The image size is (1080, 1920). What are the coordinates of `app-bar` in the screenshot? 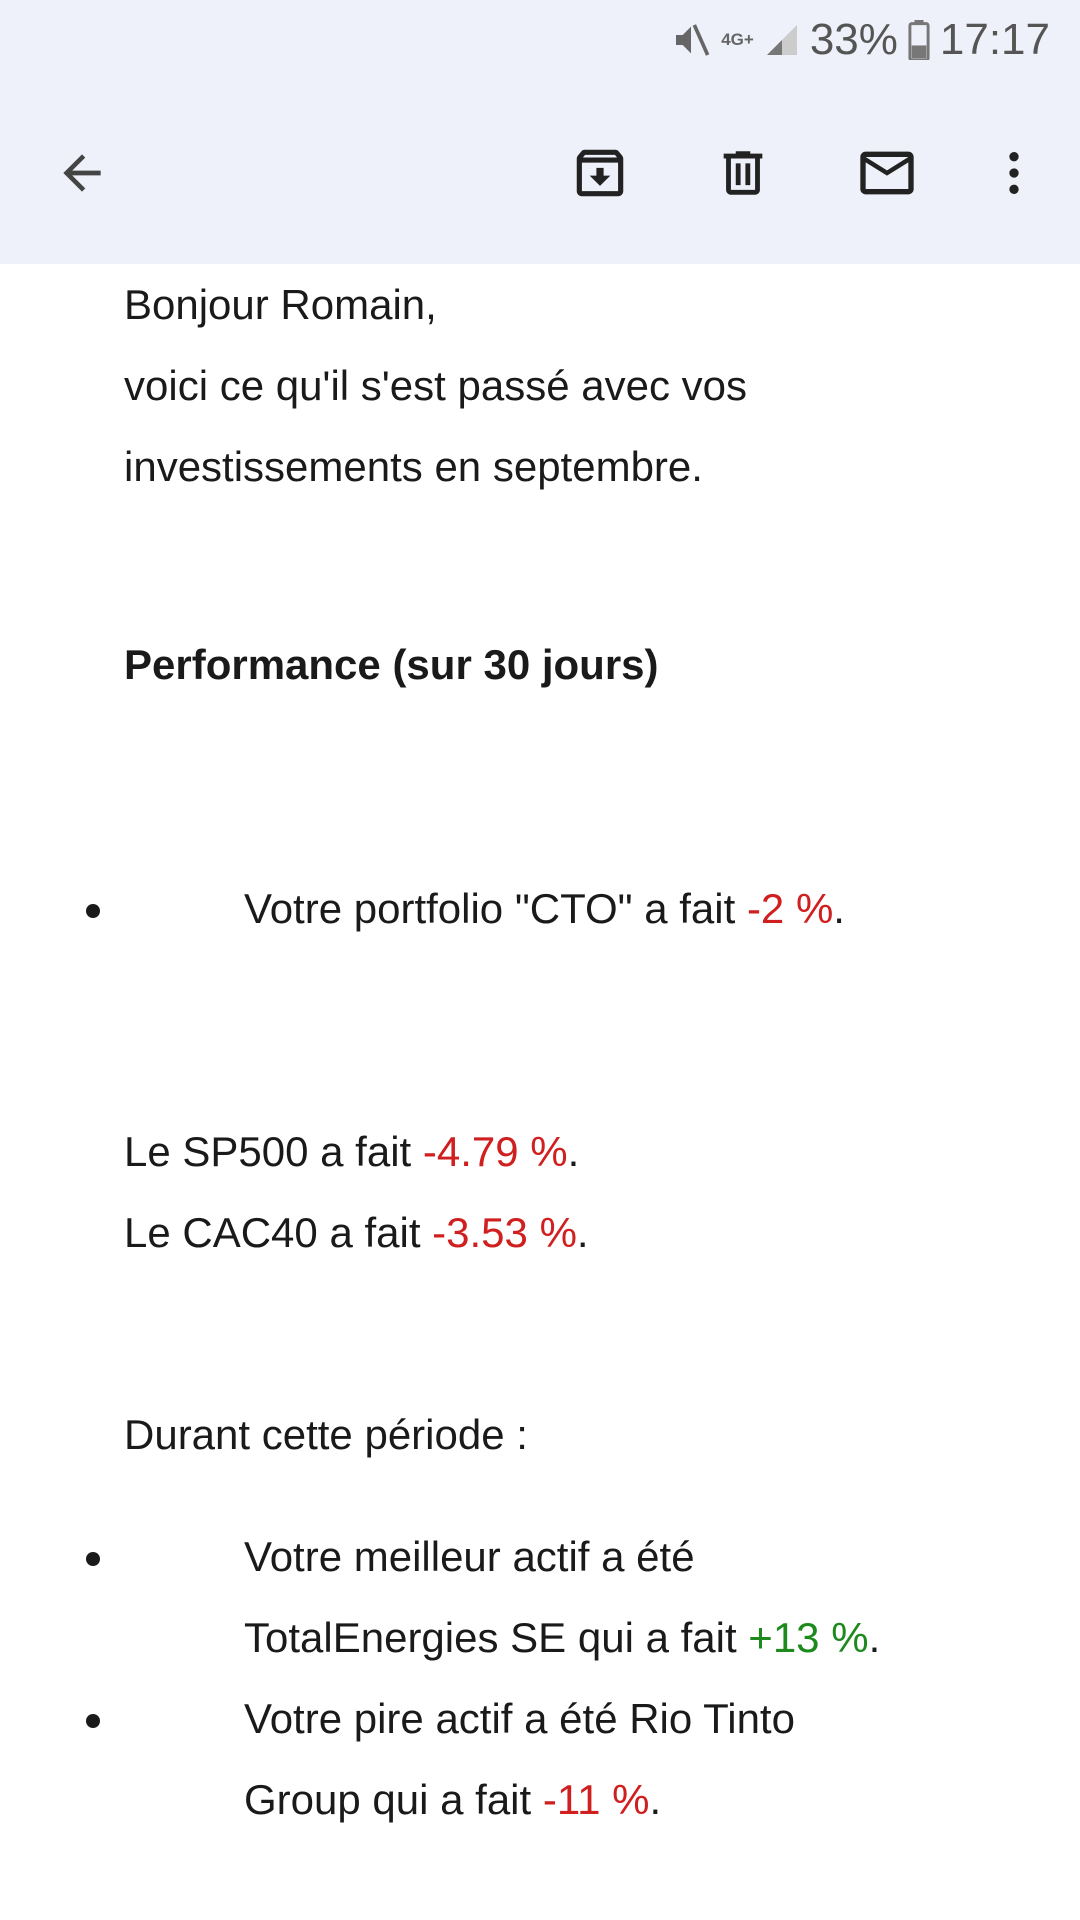 It's located at (540, 170).